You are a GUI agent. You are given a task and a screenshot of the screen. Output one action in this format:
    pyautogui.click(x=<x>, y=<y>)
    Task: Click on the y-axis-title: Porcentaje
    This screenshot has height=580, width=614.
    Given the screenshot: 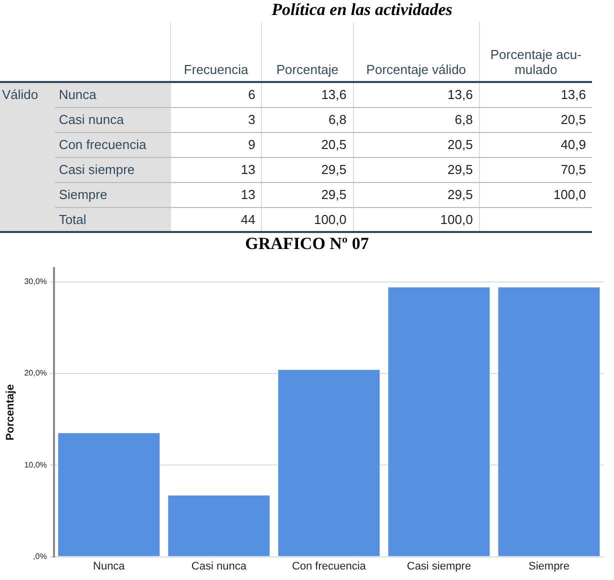 What is the action you would take?
    pyautogui.click(x=10, y=412)
    